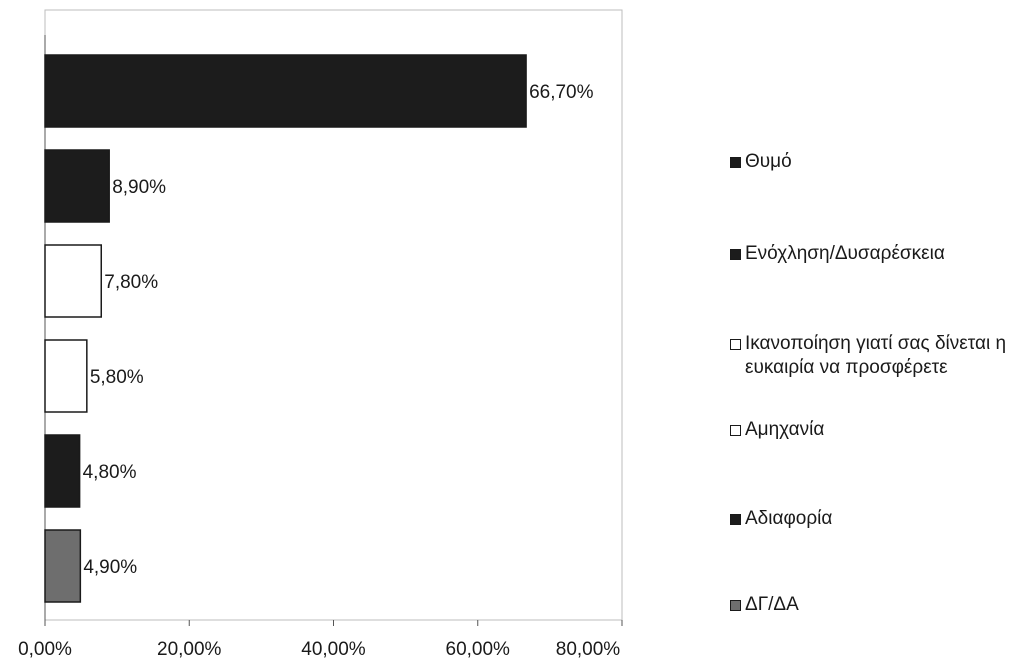 The image size is (1017, 663). What do you see at coordinates (845, 253) in the screenshot?
I see `legend-label: Ενόχληση/Δυσαρέσκεια` at bounding box center [845, 253].